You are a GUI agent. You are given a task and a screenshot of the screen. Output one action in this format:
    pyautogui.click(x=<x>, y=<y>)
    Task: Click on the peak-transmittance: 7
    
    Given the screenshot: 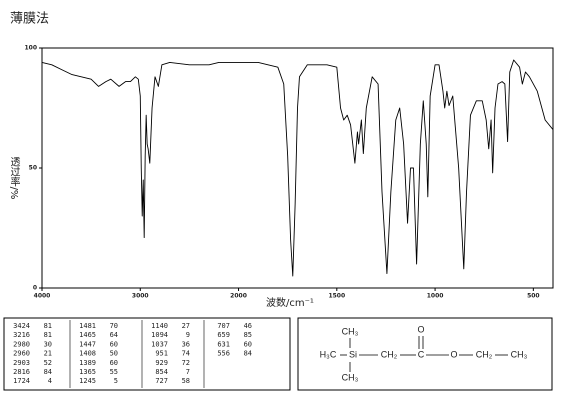 What is the action you would take?
    pyautogui.click(x=188, y=372)
    